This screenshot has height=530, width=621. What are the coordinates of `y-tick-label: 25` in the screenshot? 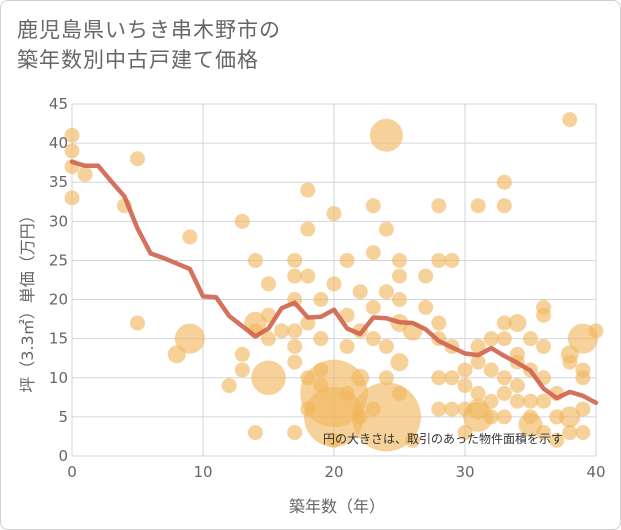 It's located at (58, 260).